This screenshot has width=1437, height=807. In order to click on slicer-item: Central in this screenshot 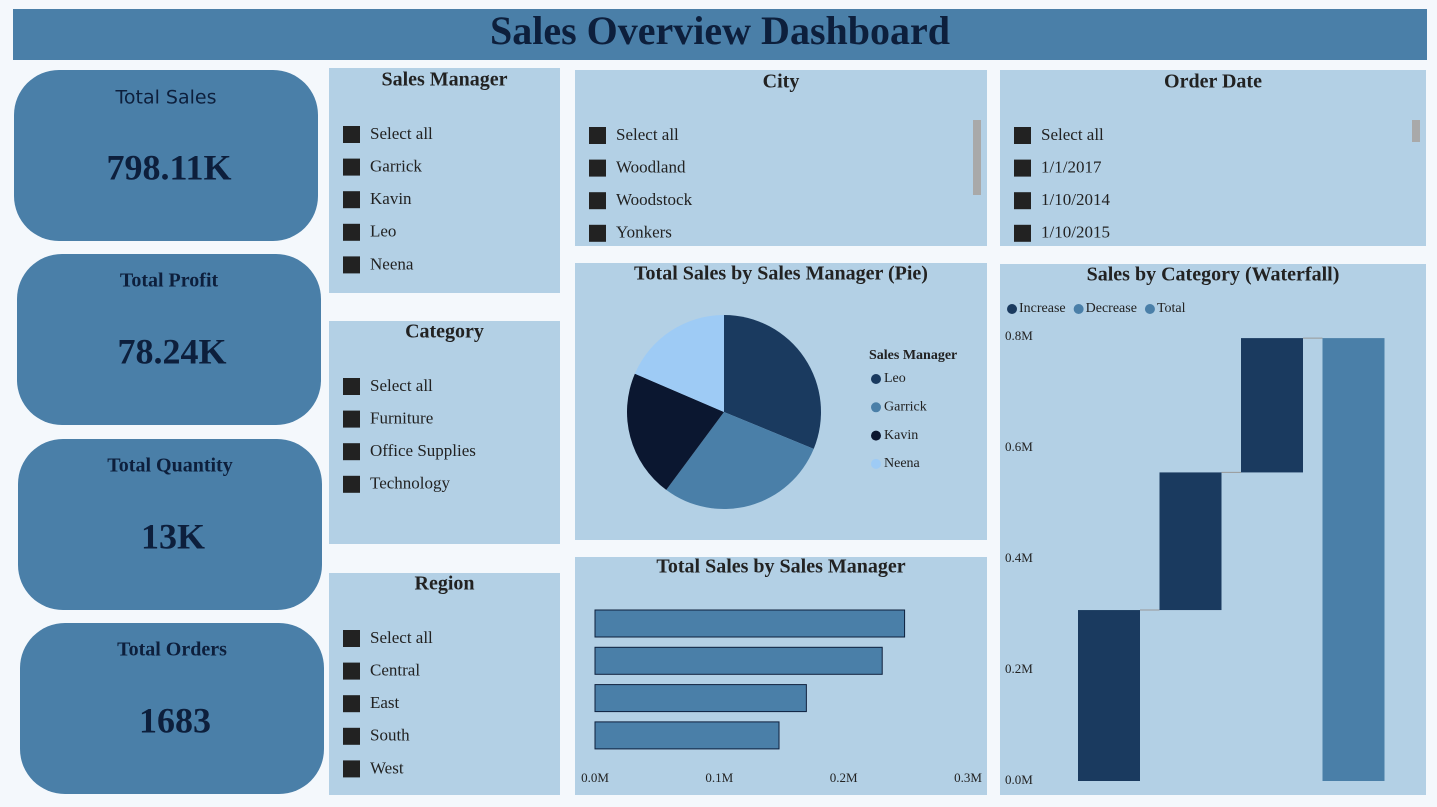, I will do `click(395, 670)`.